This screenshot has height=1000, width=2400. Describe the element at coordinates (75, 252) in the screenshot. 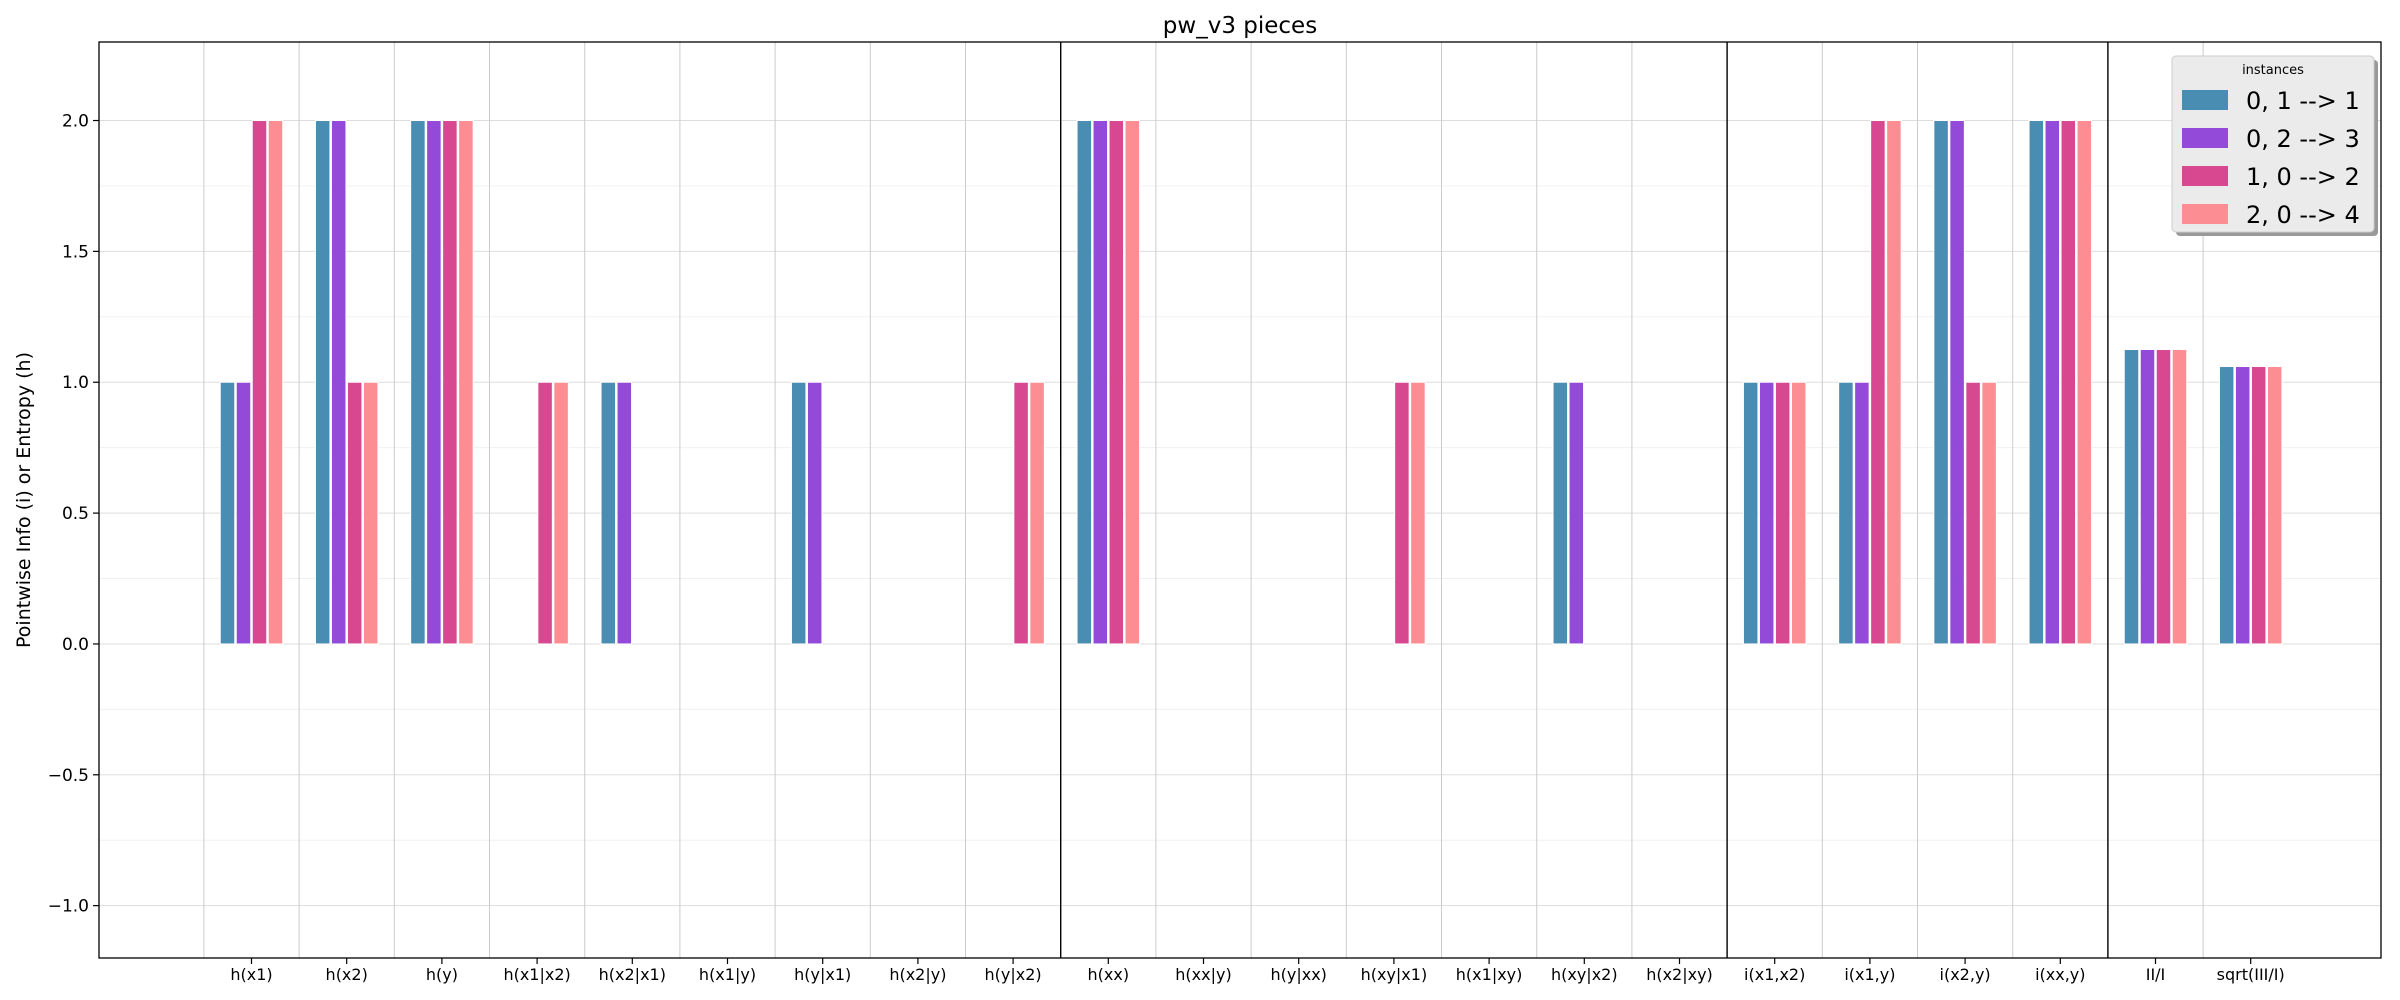

I see `y-tick-label: 1.5` at that location.